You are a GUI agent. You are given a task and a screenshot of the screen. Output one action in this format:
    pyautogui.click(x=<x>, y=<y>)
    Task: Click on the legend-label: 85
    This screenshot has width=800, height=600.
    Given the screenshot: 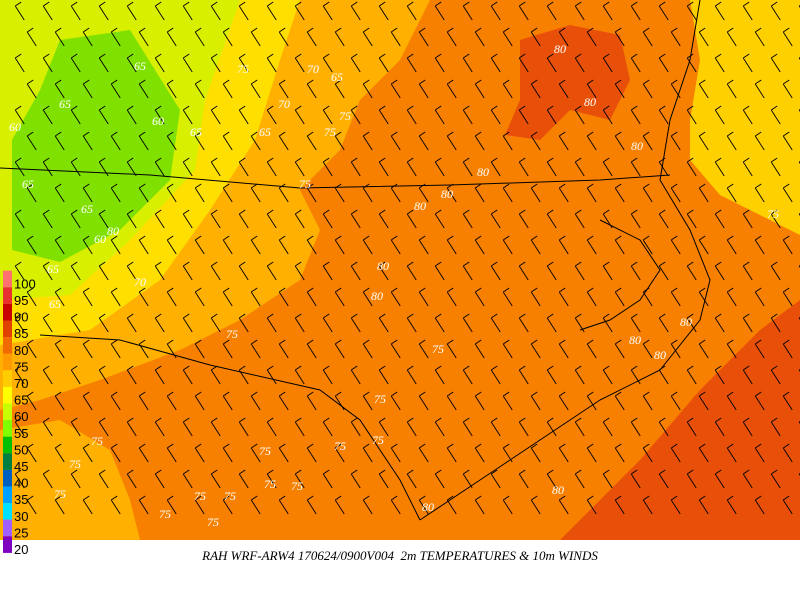 What is the action you would take?
    pyautogui.click(x=21, y=333)
    